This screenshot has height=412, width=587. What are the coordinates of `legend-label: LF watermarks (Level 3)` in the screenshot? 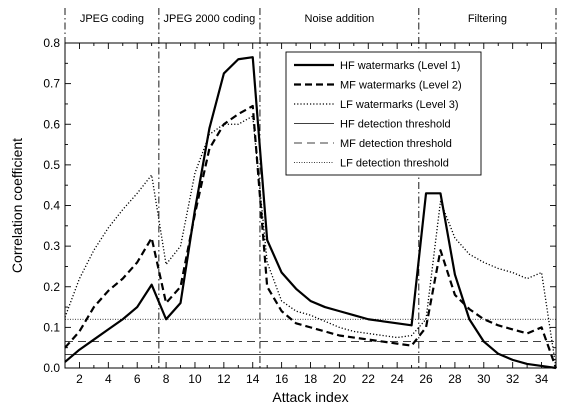 It's located at (399, 105).